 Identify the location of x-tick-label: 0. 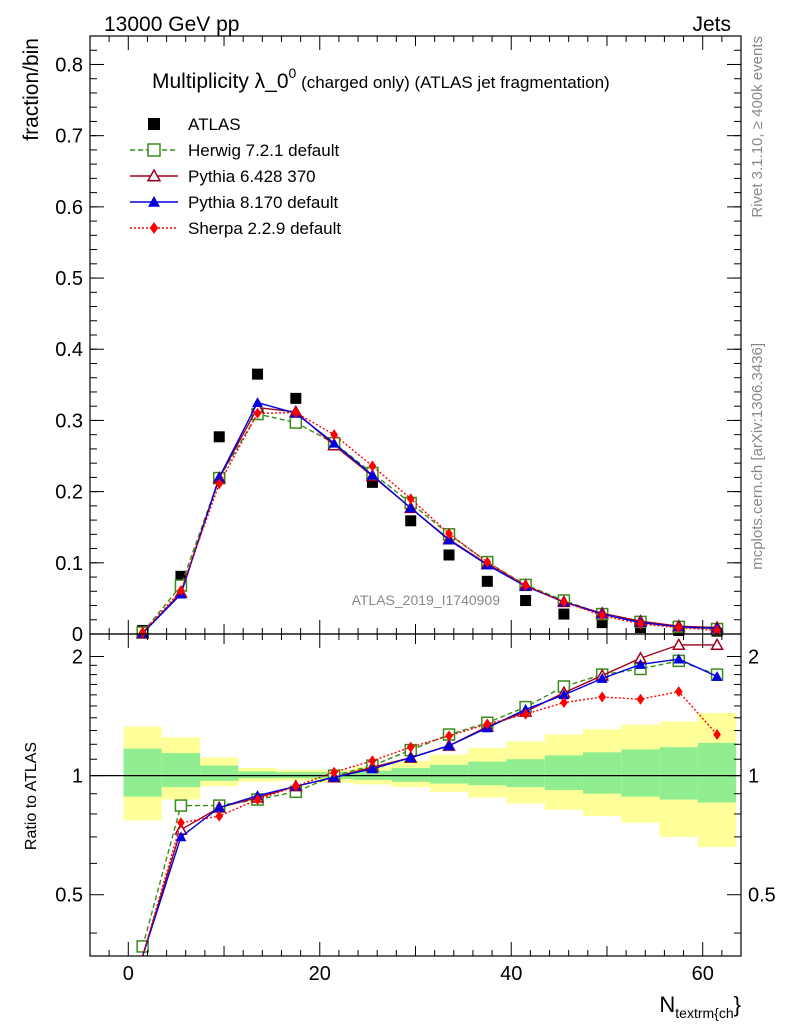
(128, 974).